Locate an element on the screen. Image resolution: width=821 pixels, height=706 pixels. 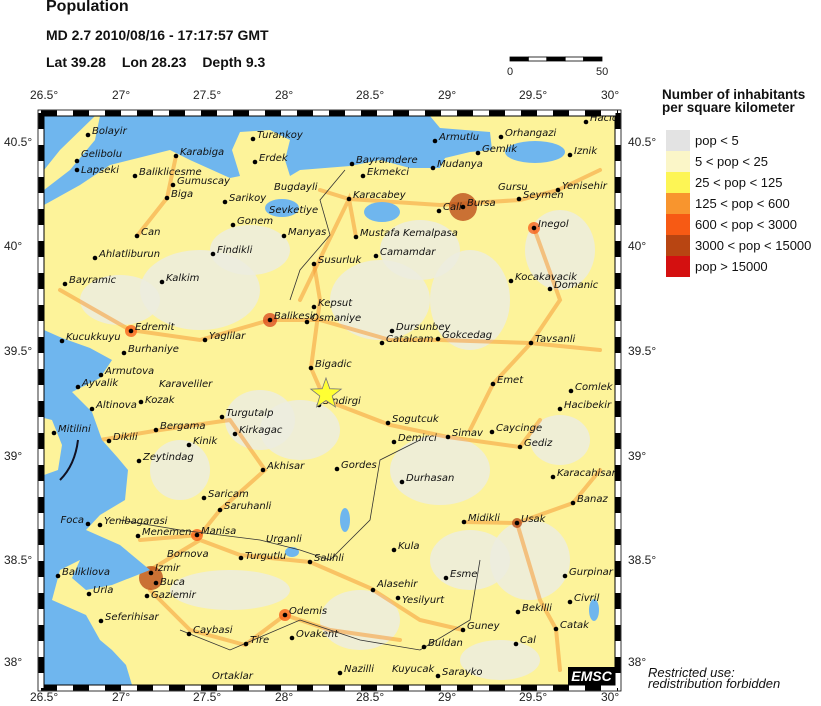
city-label: Manyas is located at coordinates (307, 232).